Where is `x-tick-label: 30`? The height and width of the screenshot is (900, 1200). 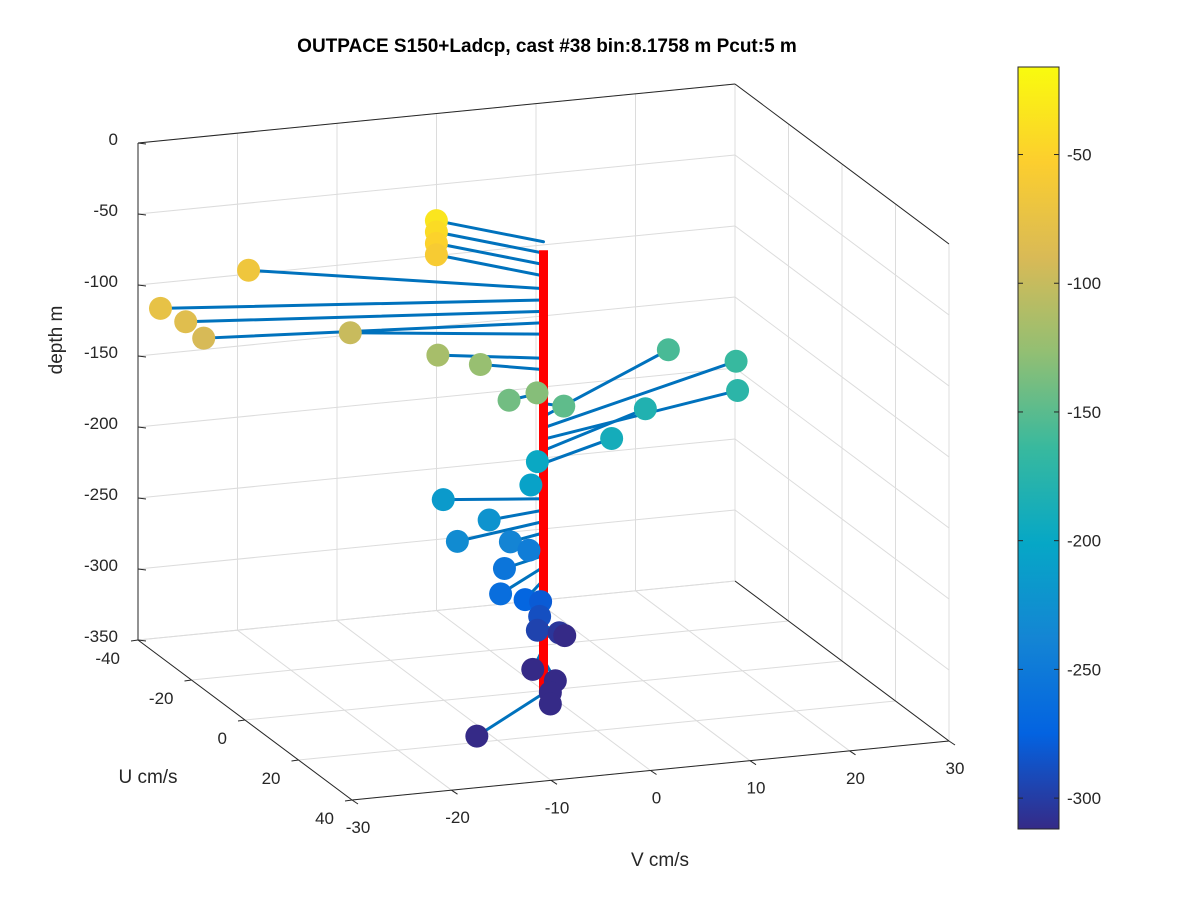
x-tick-label: 30 is located at coordinates (955, 768).